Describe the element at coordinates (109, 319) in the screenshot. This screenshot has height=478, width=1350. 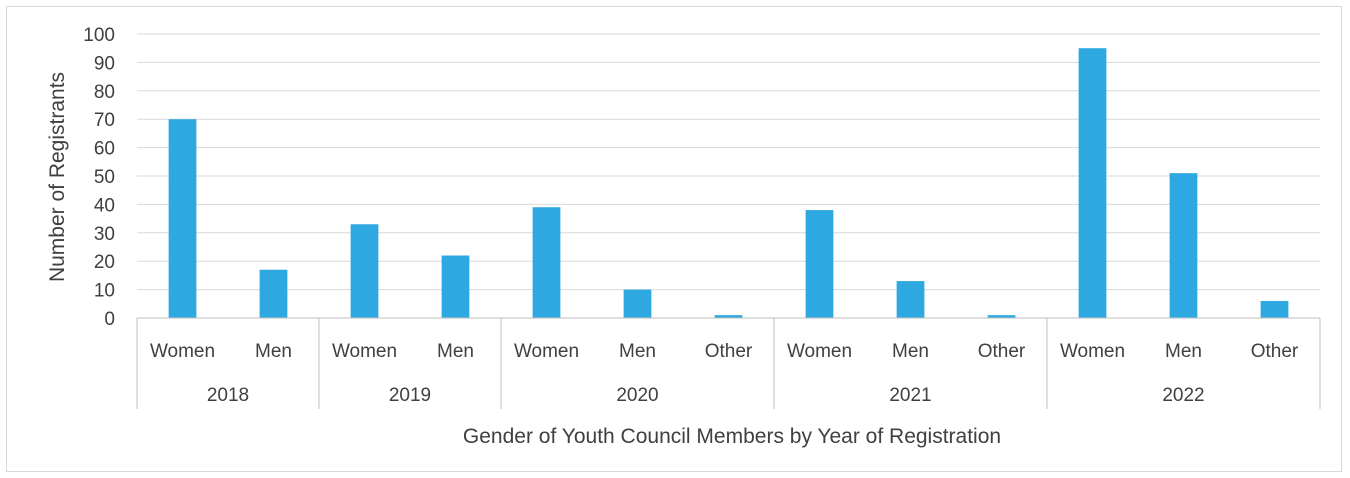
I see `y-tick-label-0: 0` at that location.